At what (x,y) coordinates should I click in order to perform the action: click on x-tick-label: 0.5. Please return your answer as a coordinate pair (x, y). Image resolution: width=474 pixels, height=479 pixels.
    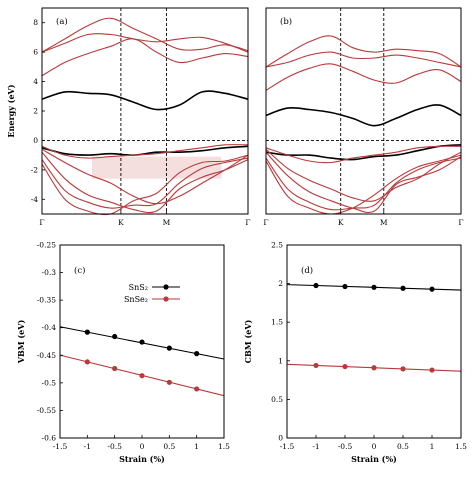
    Looking at the image, I should click on (169, 446).